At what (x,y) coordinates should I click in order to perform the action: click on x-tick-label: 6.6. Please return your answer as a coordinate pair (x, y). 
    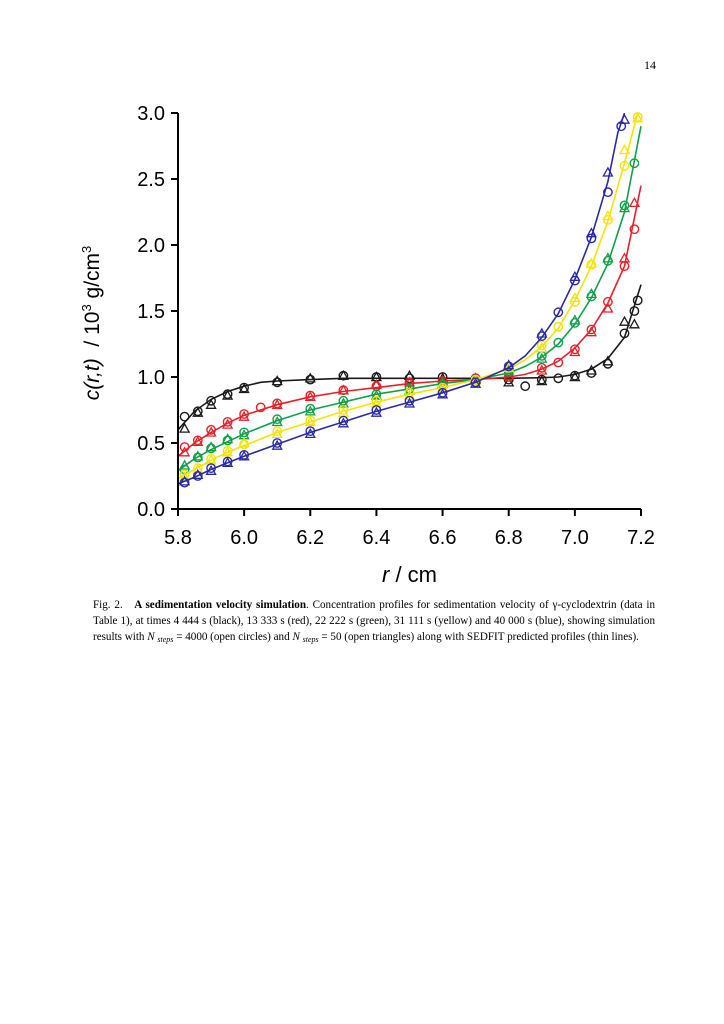
    Looking at the image, I should click on (443, 538).